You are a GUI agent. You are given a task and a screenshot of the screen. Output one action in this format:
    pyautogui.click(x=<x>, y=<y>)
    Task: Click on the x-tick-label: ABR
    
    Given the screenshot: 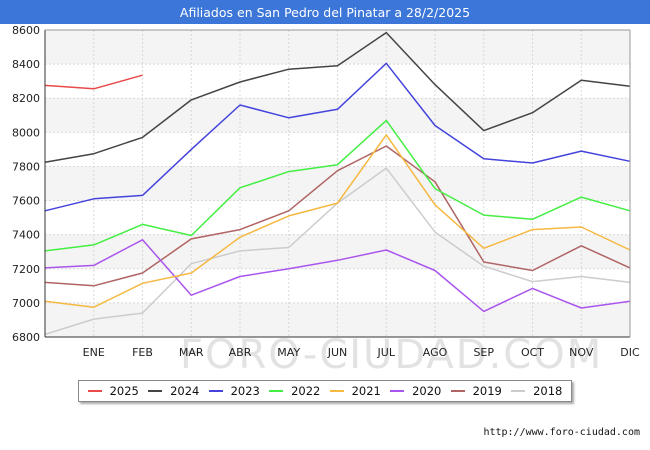 What is the action you would take?
    pyautogui.click(x=240, y=352)
    